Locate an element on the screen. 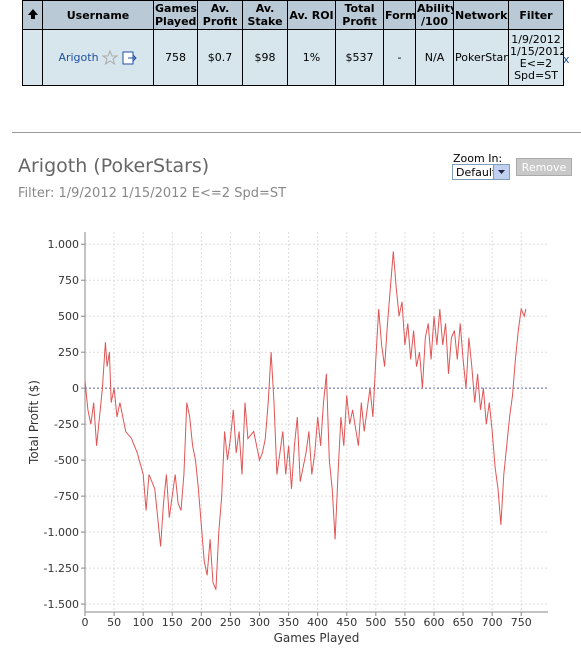 This screenshot has height=659, width=581. y-tick-label: 500 is located at coordinates (68, 316).